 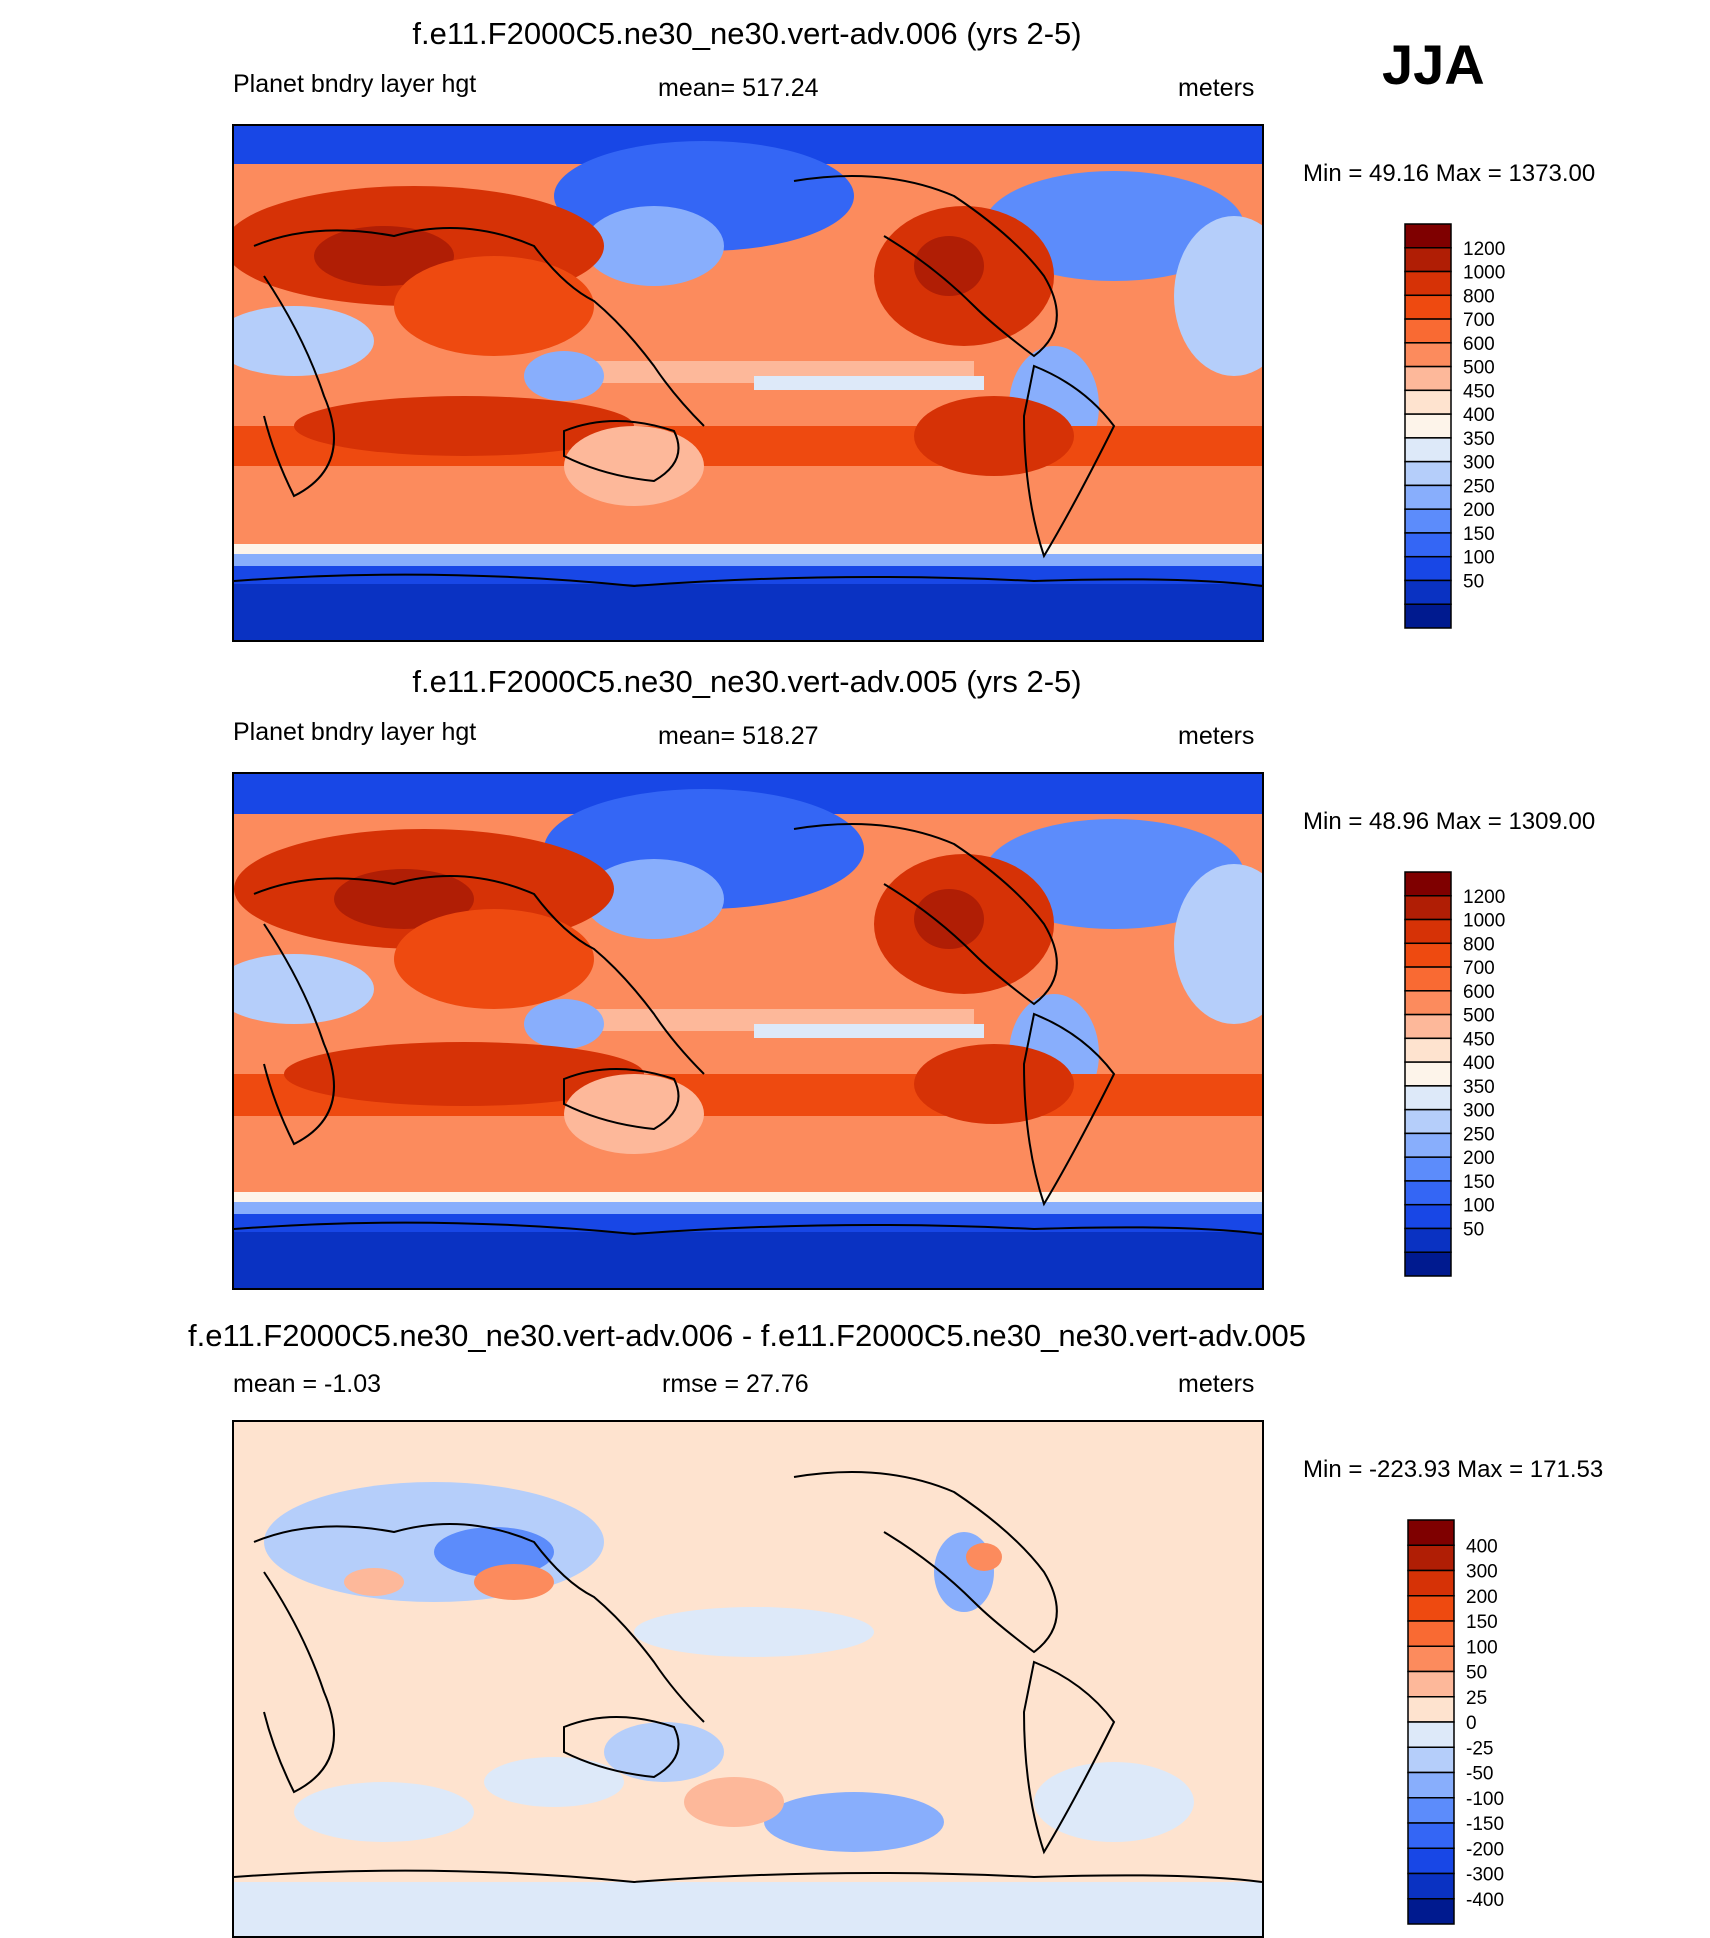 What do you see at coordinates (1433, 64) in the screenshot?
I see `season-label: JJA` at bounding box center [1433, 64].